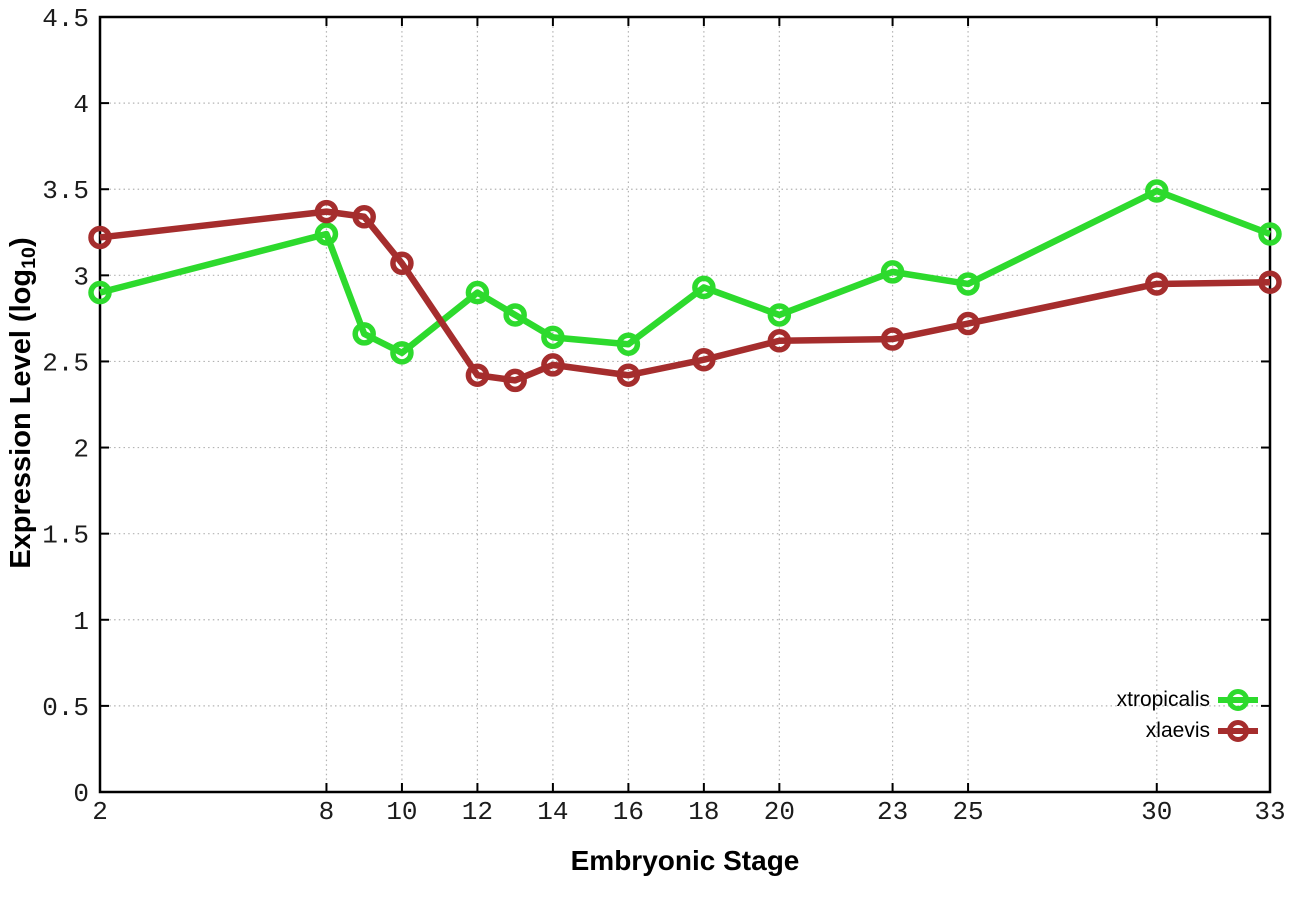 Image resolution: width=1296 pixels, height=907 pixels. I want to click on y-tick-label: 3, so click(81, 277).